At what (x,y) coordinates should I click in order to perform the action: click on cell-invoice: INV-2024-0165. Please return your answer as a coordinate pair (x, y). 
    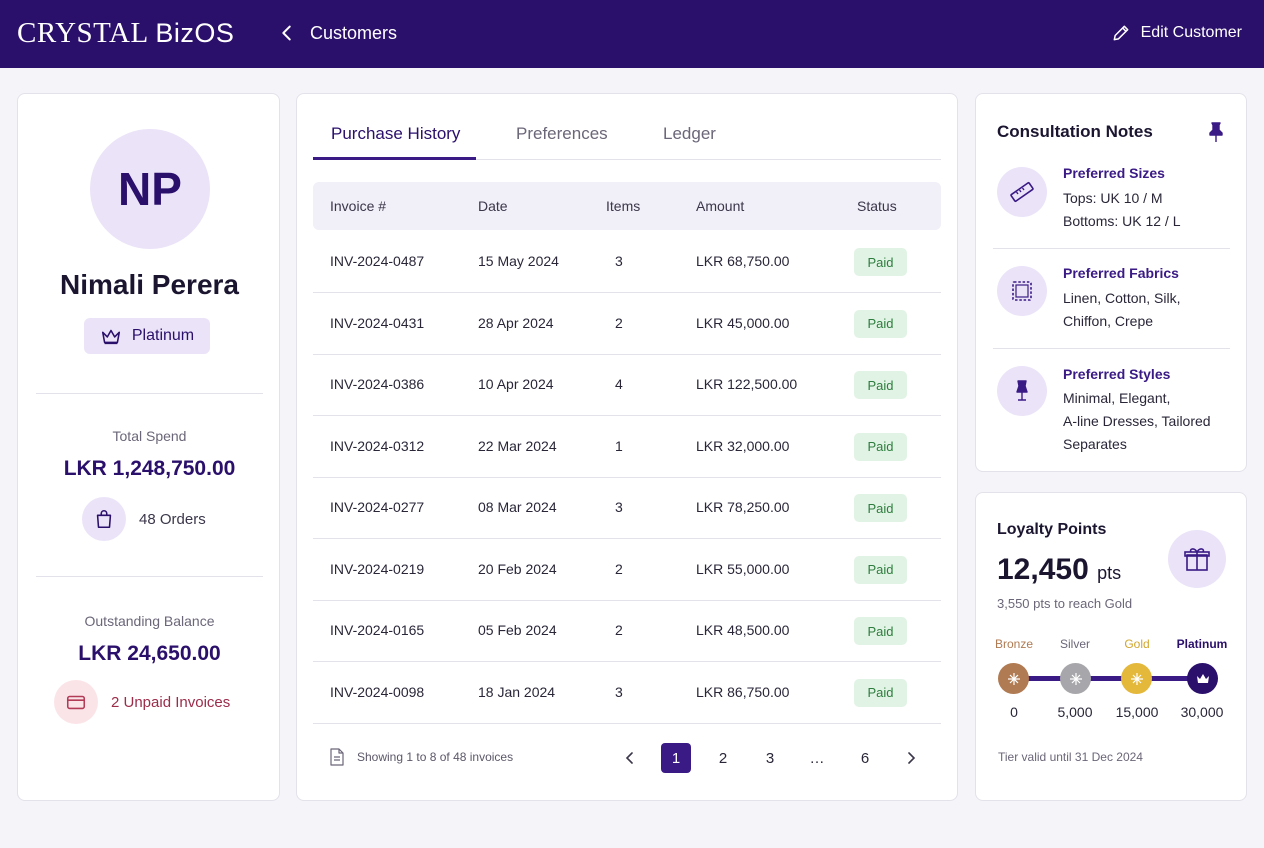
    Looking at the image, I should click on (377, 630).